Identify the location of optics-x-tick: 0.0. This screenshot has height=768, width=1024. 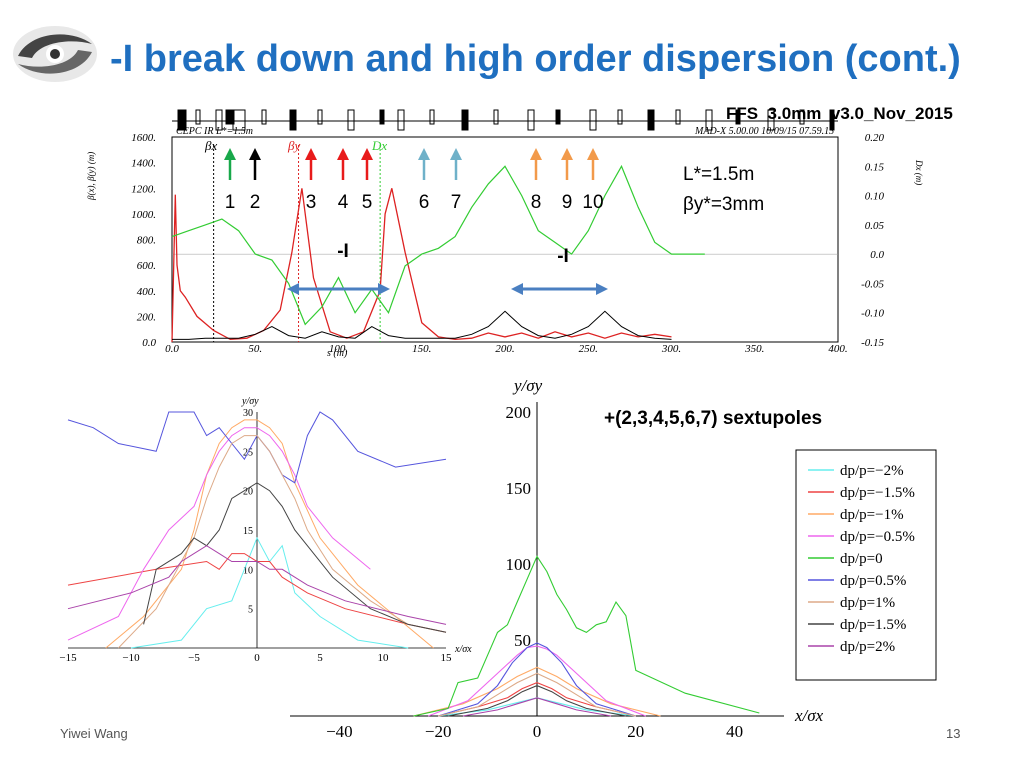
(172, 349).